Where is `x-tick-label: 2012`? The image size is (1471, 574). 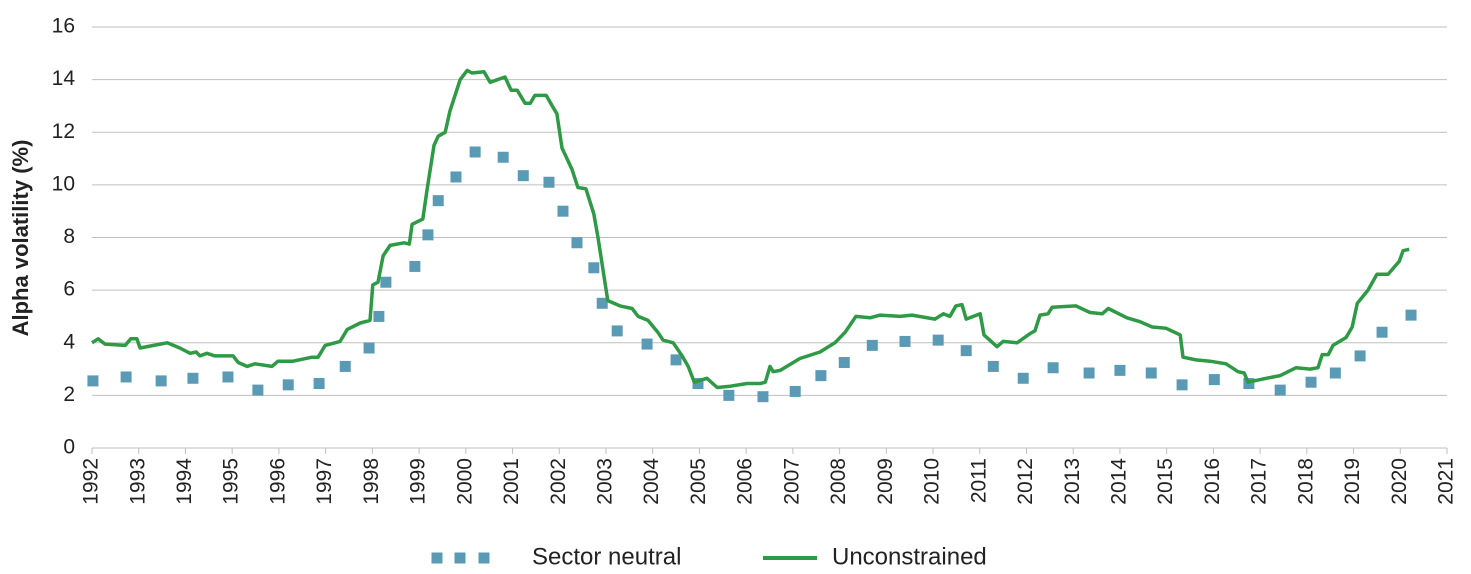
x-tick-label: 2012 is located at coordinates (1025, 481).